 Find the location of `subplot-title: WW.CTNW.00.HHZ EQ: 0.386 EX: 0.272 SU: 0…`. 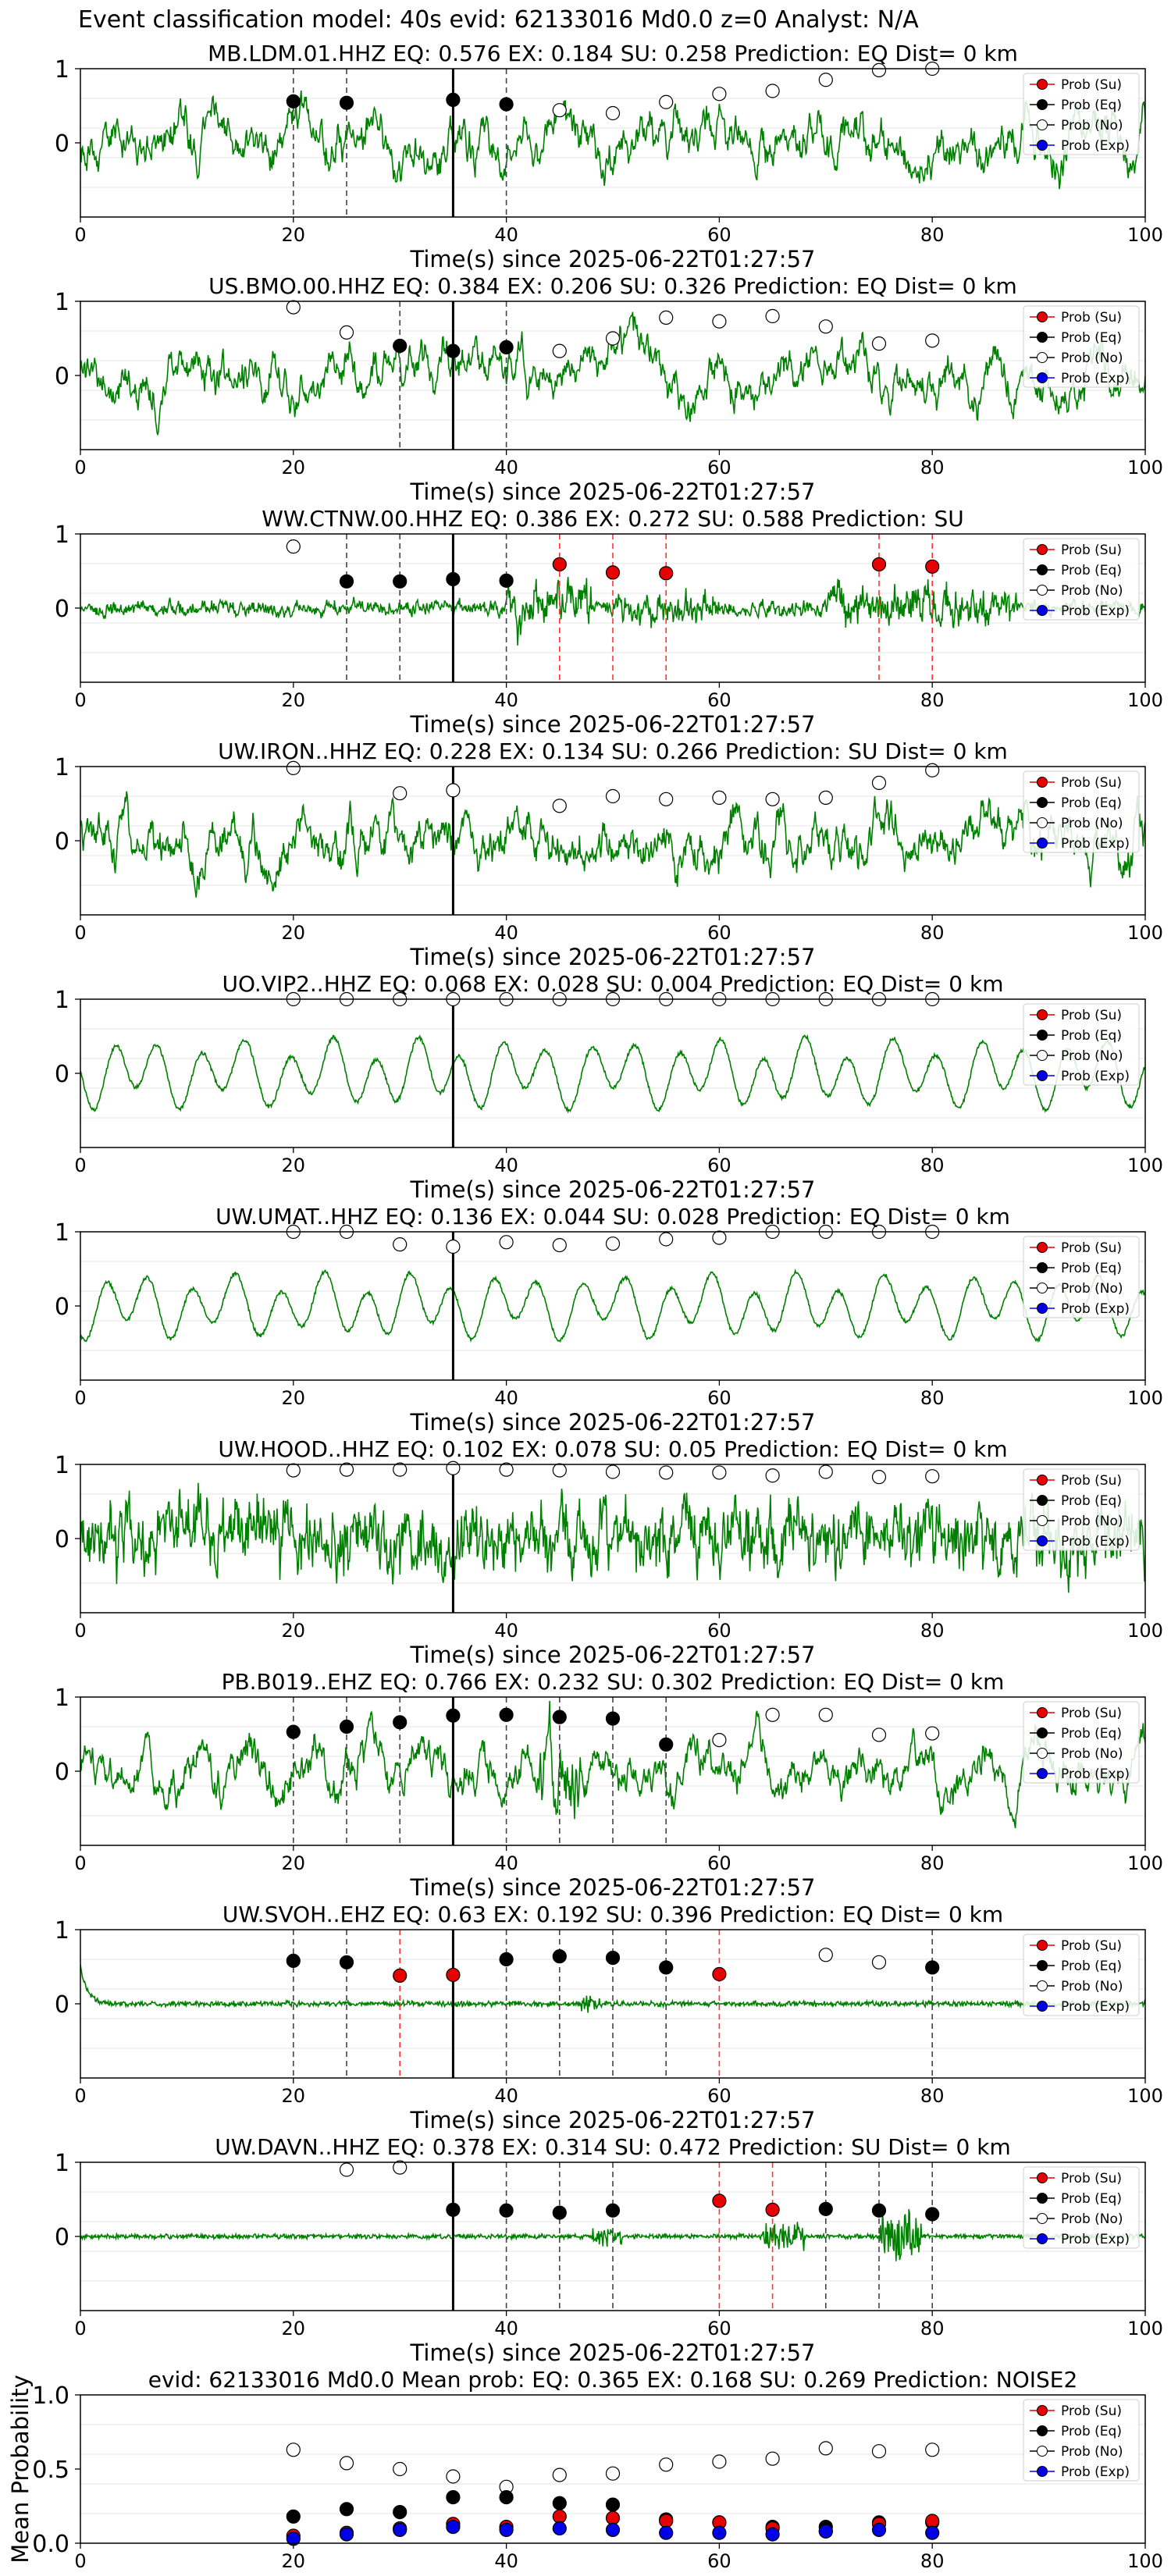

subplot-title: WW.CTNW.00.HHZ EQ: 0.386 EX: 0.272 SU: 0… is located at coordinates (613, 519).